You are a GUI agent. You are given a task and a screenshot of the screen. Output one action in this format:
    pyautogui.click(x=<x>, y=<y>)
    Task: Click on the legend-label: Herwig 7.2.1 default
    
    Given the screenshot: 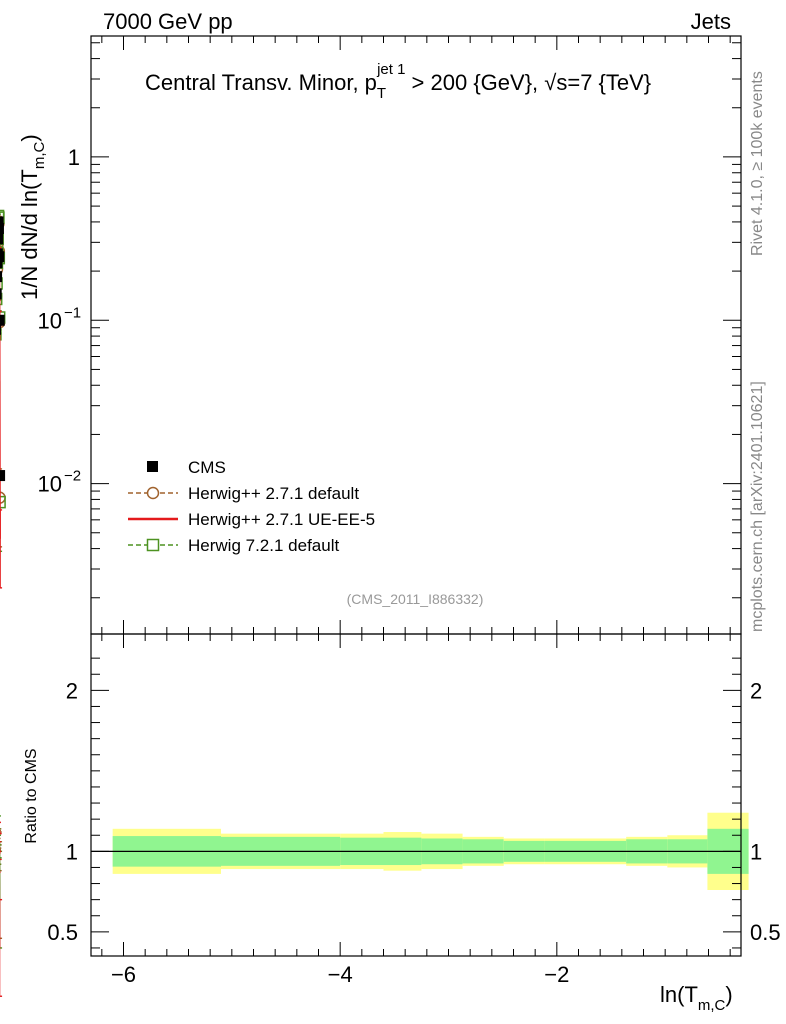 What is the action you would take?
    pyautogui.click(x=263, y=545)
    